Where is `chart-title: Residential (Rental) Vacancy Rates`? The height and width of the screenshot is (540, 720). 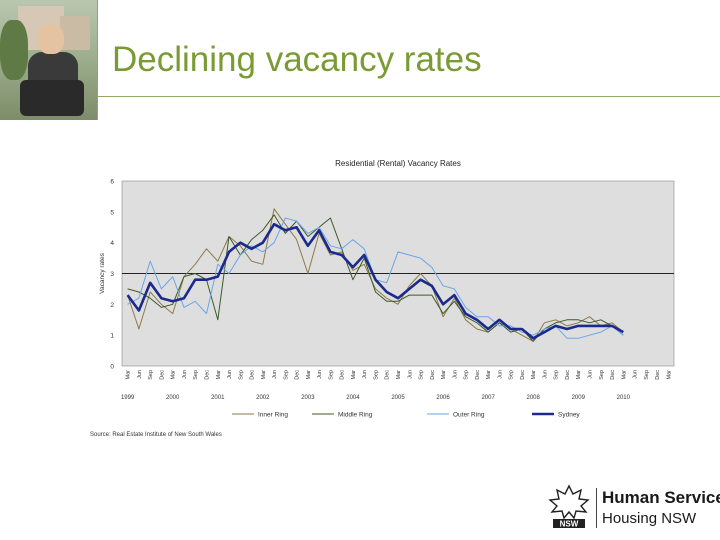 chart-title: Residential (Rental) Vacancy Rates is located at coordinates (398, 163).